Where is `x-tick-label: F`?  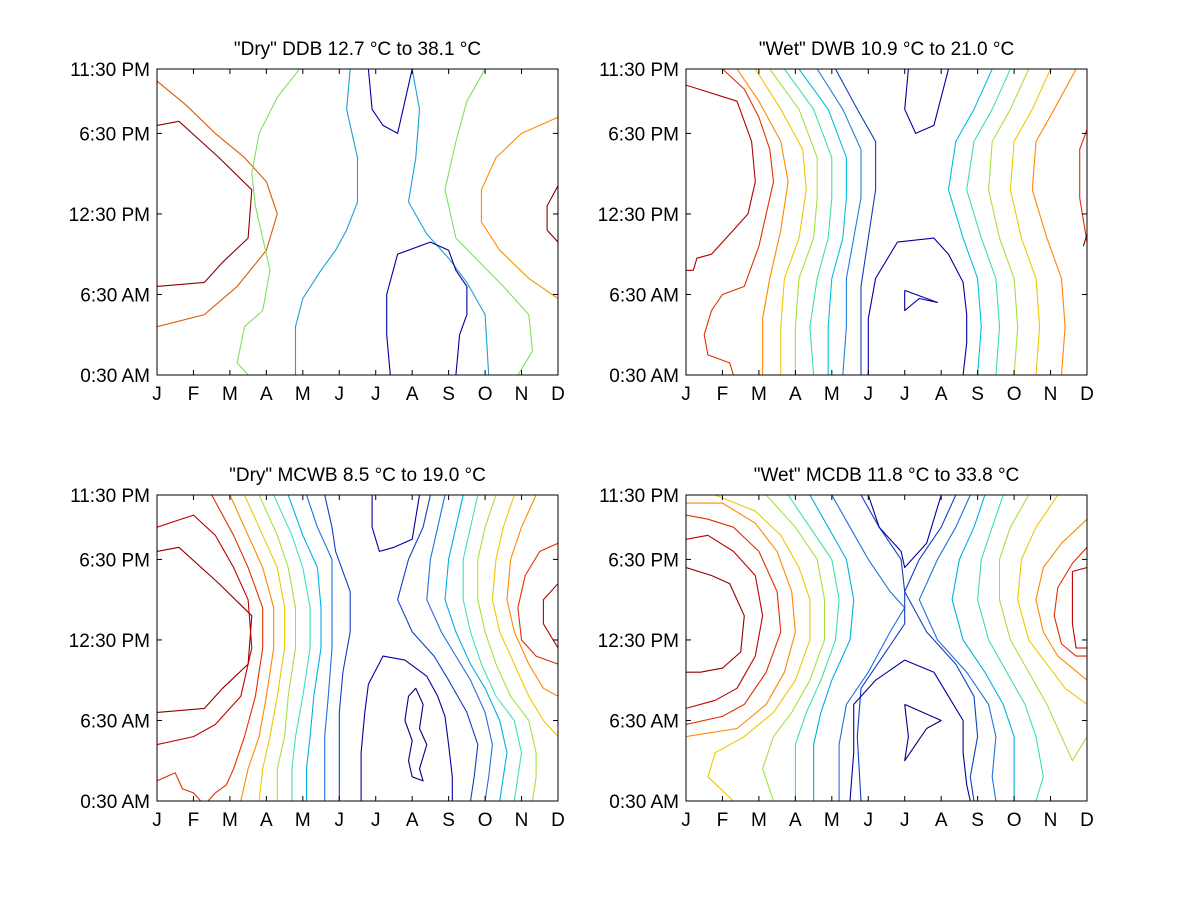
x-tick-label: F is located at coordinates (723, 394).